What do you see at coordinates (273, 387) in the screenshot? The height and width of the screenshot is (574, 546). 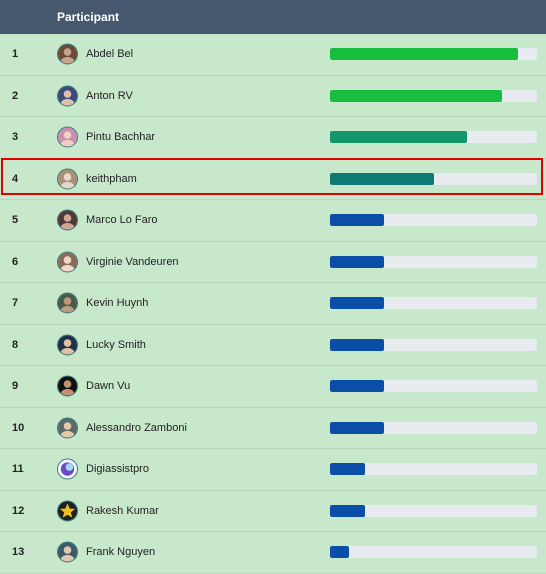 I see `table-row: 9 Dawn Vu` at bounding box center [273, 387].